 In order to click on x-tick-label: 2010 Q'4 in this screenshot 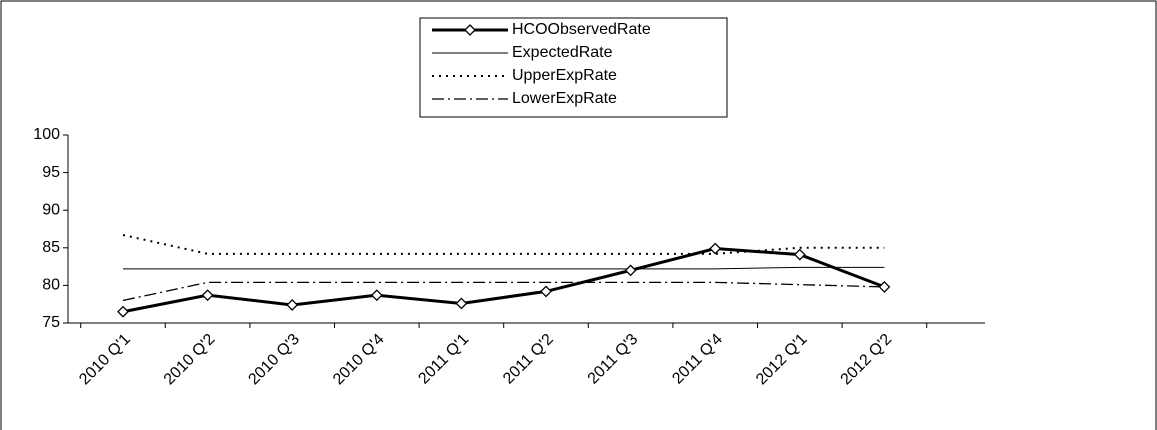, I will do `click(359, 360)`.